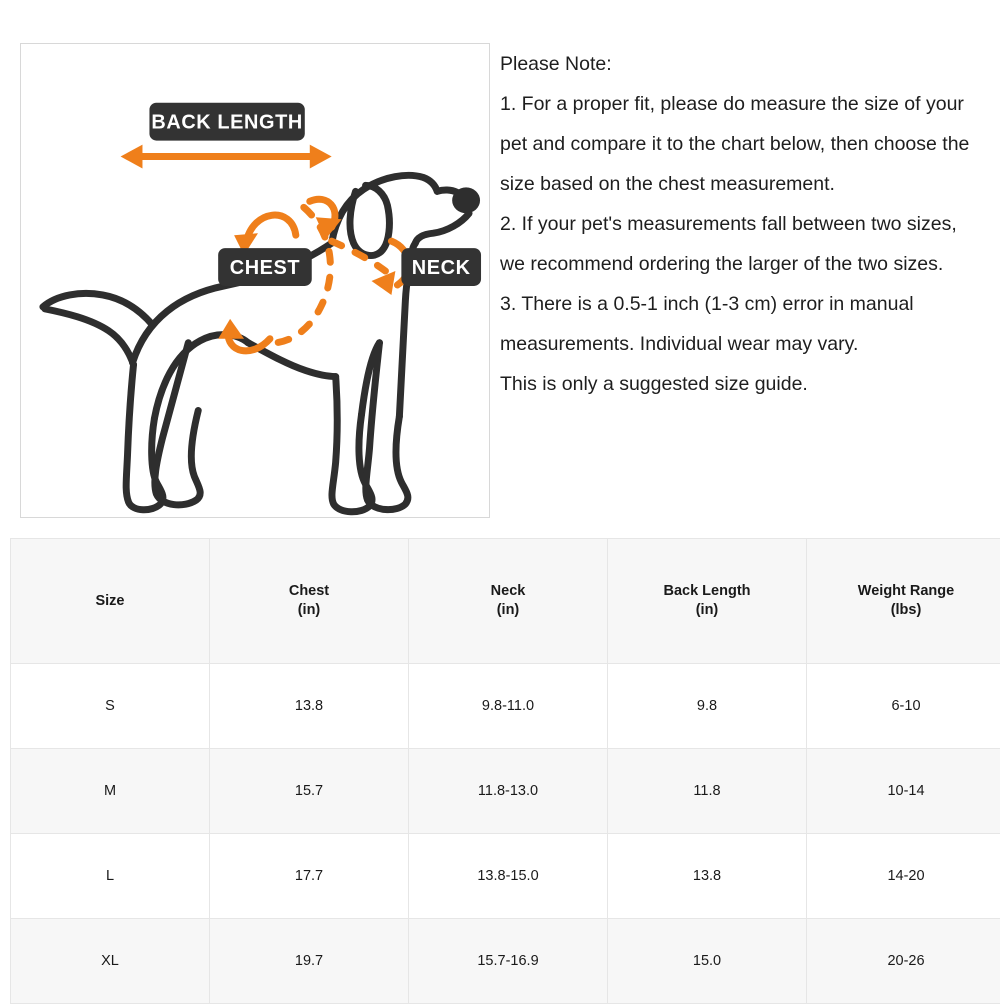  I want to click on cell-chest: 13.8, so click(309, 706).